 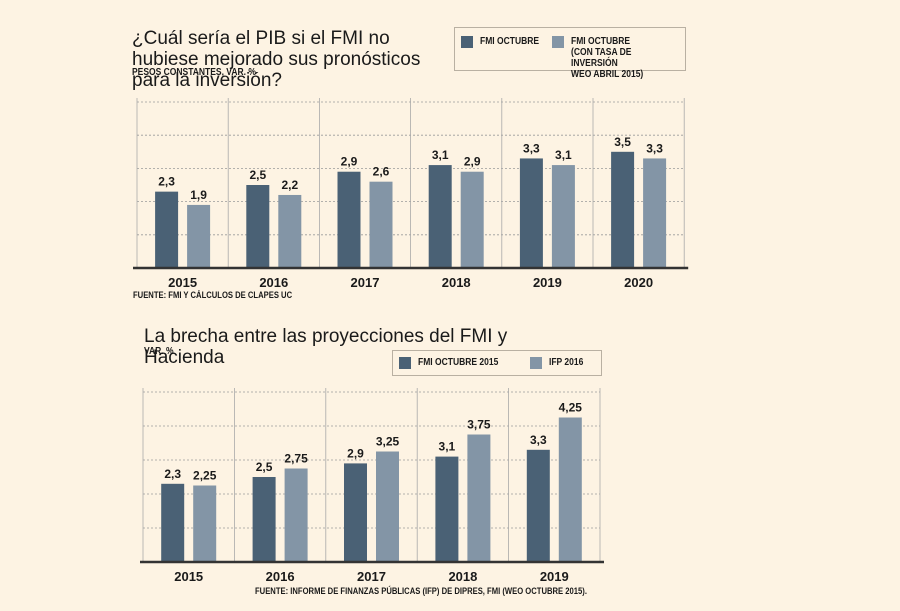 What do you see at coordinates (264, 519) in the screenshot?
I see `chart2-bar-1-2016` at bounding box center [264, 519].